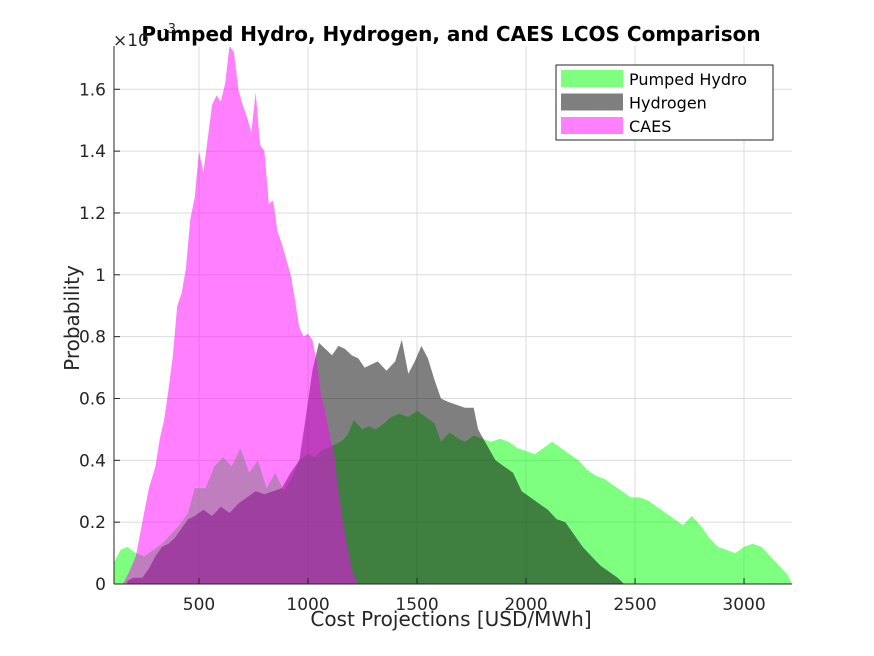 Image resolution: width=874 pixels, height=656 pixels. Describe the element at coordinates (416, 605) in the screenshot. I see `x-tick-label: 1500` at that location.